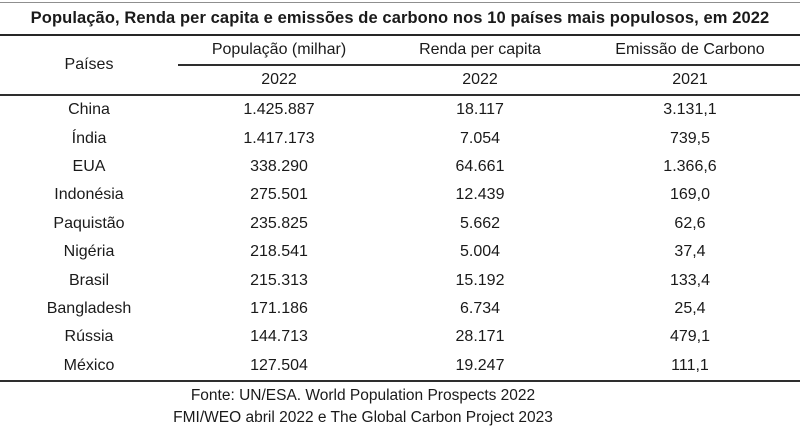 The height and width of the screenshot is (438, 800). Describe the element at coordinates (279, 166) in the screenshot. I see `population-cell: 338.290` at that location.